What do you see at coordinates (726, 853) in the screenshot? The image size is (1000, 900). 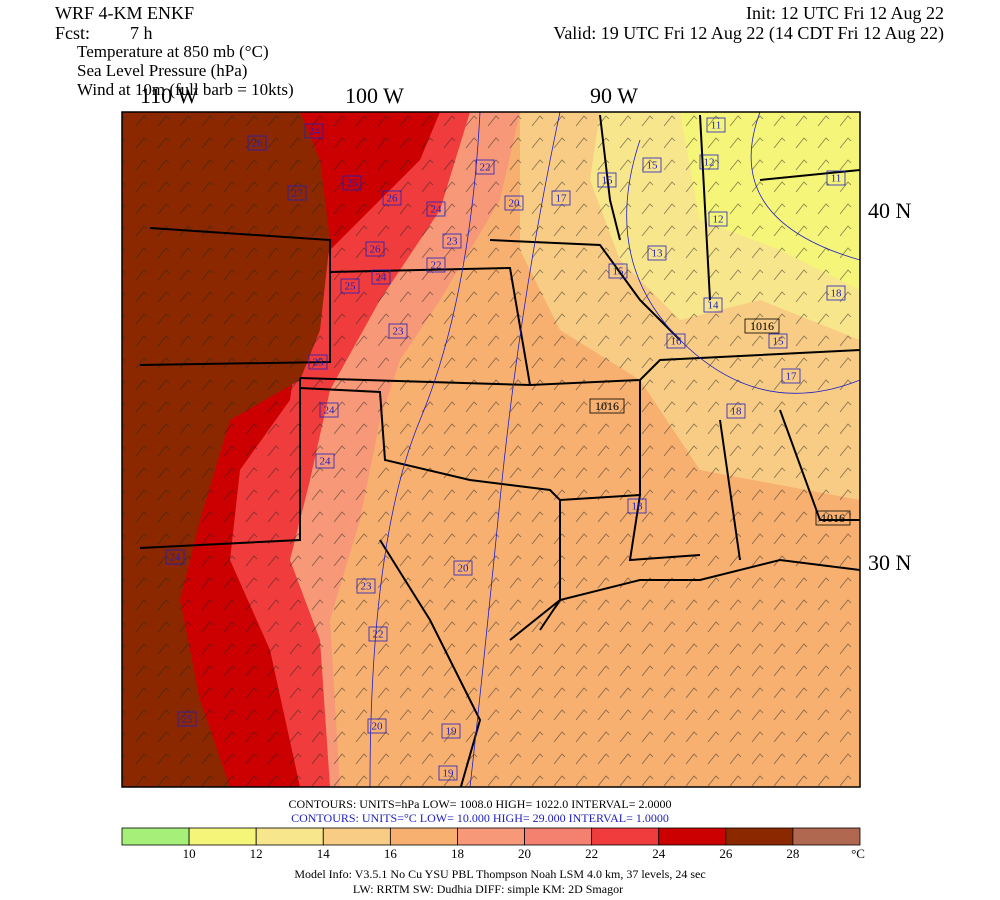 I see `colorbar-label: 26` at bounding box center [726, 853].